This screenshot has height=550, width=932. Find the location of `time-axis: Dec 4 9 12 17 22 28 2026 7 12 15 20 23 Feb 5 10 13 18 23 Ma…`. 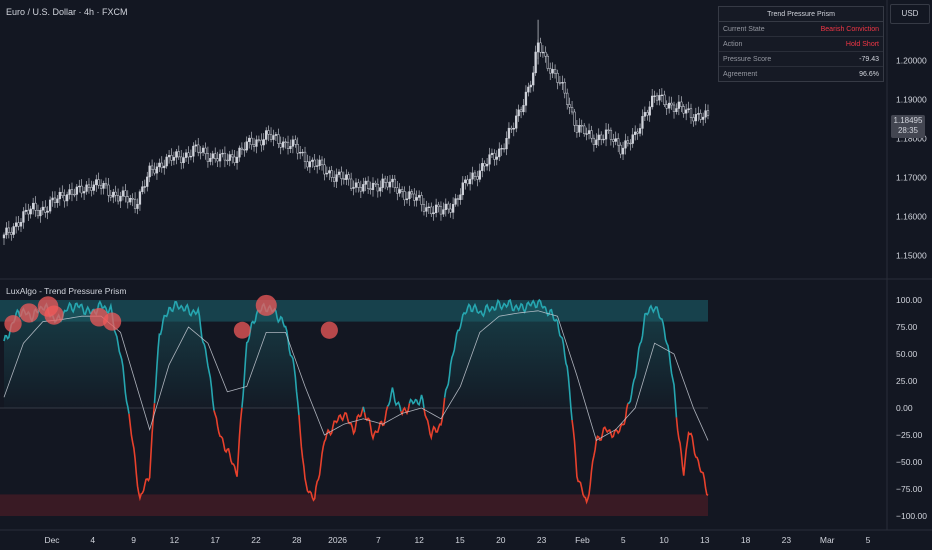

time-axis: Dec 4 9 12 17 22 28 2026 7 12 15 20 23 Feb 5 10 13 18 23 Ma… is located at coordinates (457, 540).